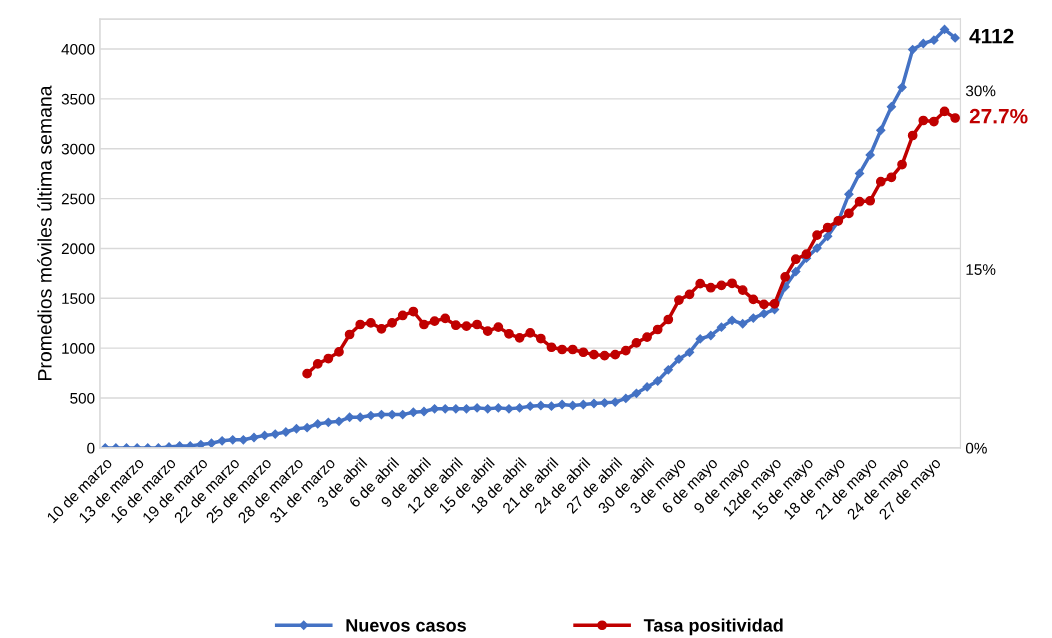 This screenshot has height=638, width=1052. What do you see at coordinates (78, 249) in the screenshot?
I see `y-tick-label: 2000` at bounding box center [78, 249].